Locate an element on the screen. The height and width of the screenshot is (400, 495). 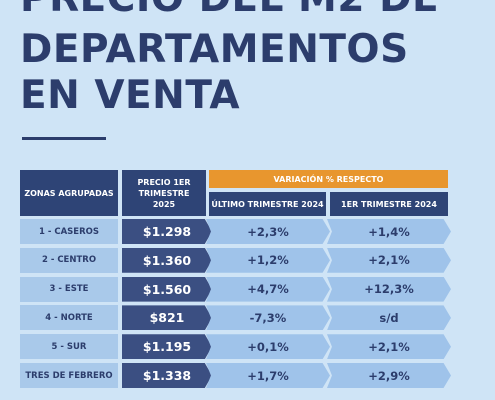
table-cell: 2 - CENTRO is located at coordinates (69, 260).